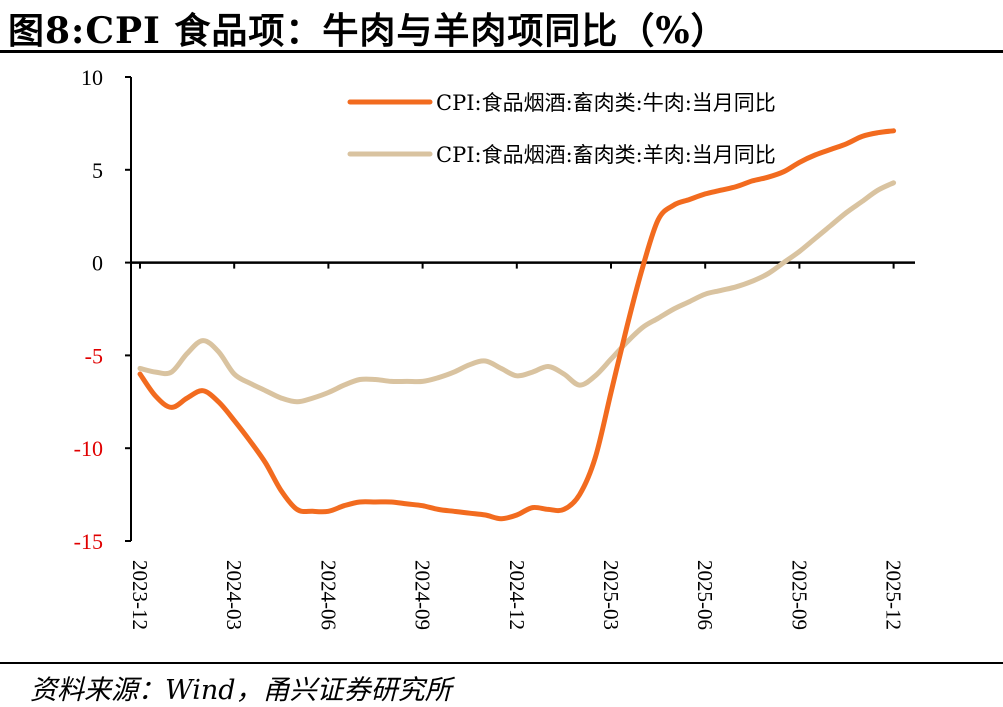  I want to click on source-divider, so click(501, 663).